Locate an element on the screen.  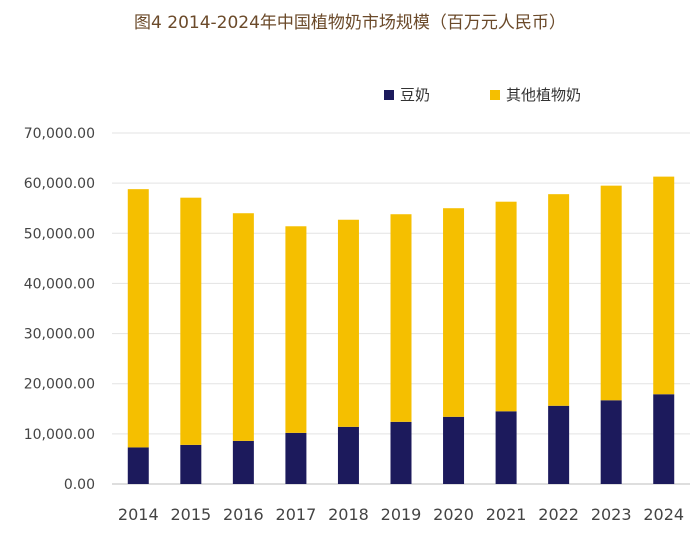
chart-title: 图4 2014-2024年中国植物奶市场规模（百万元人民币） is located at coordinates (350, 23).